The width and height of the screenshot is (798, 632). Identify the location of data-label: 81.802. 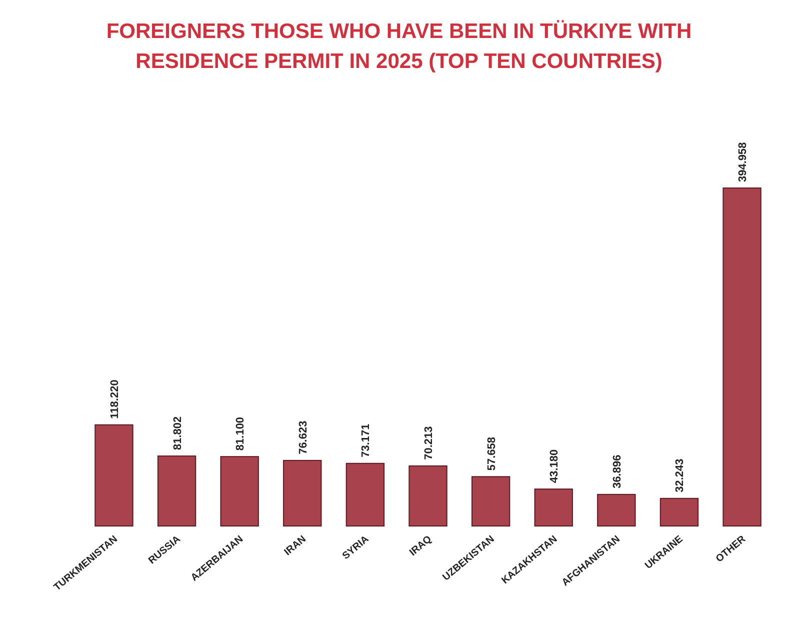
(178, 433).